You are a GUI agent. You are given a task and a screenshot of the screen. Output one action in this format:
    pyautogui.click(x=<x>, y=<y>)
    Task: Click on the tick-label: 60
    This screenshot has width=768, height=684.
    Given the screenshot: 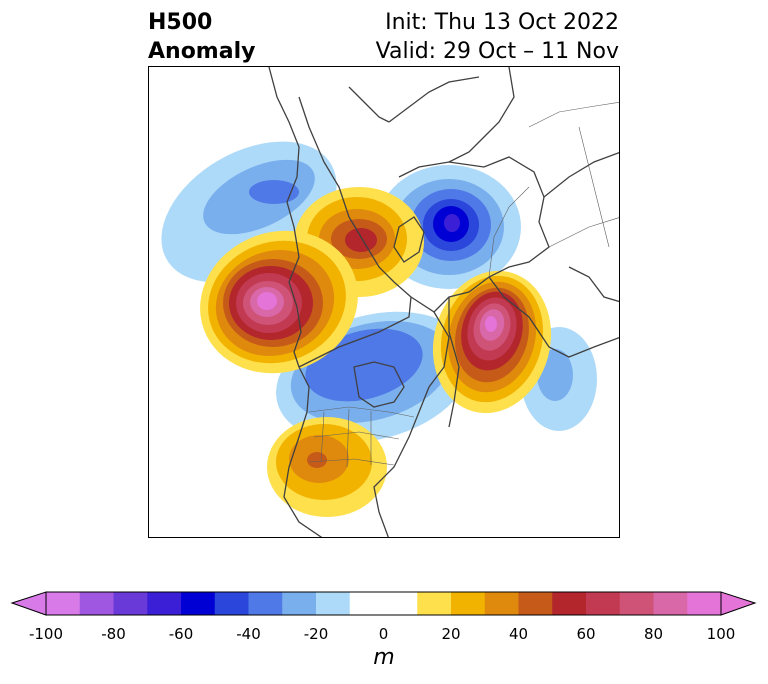 What is the action you would take?
    pyautogui.click(x=586, y=634)
    